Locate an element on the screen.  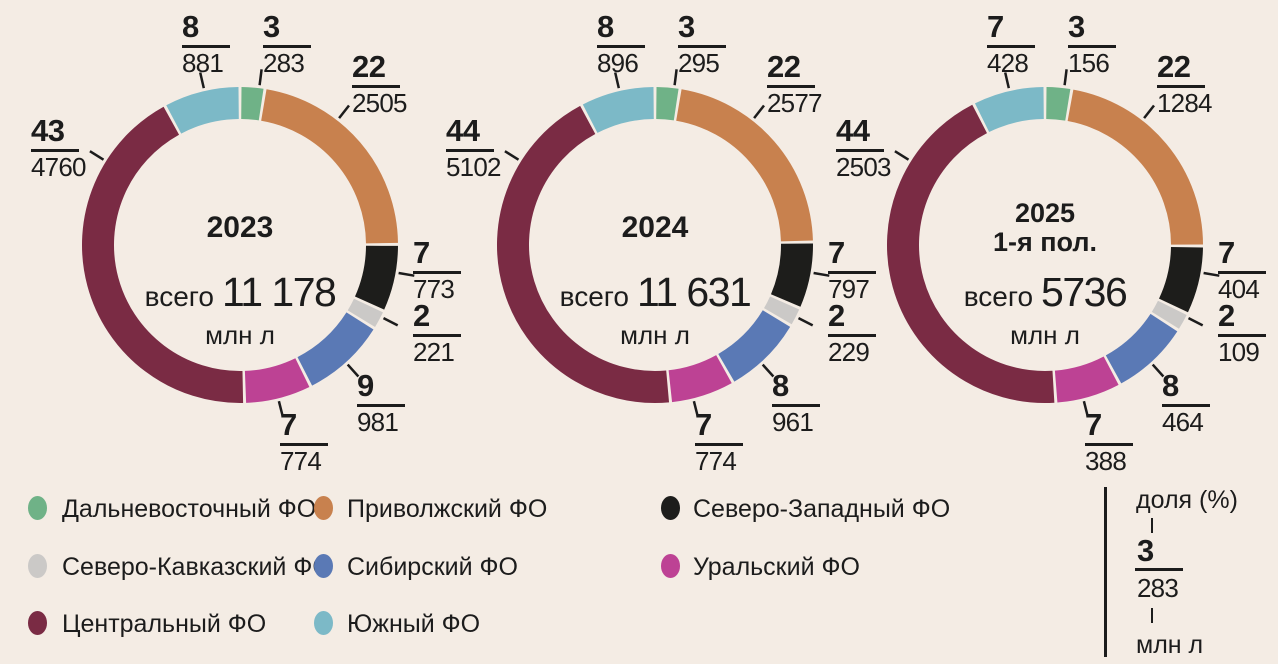
segment-label: 7 428 is located at coordinates (1011, 44).